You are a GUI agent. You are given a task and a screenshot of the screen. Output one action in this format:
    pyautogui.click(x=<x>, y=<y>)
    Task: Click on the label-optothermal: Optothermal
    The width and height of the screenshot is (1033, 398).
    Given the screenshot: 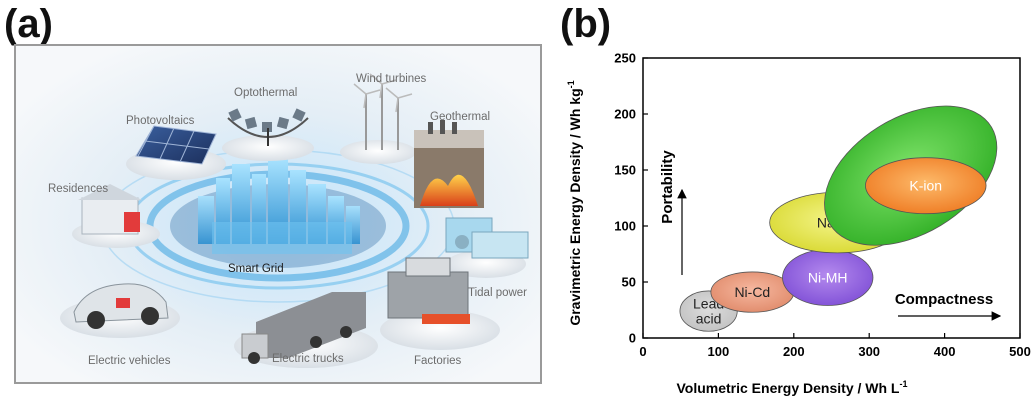 What is the action you would take?
    pyautogui.click(x=265, y=93)
    